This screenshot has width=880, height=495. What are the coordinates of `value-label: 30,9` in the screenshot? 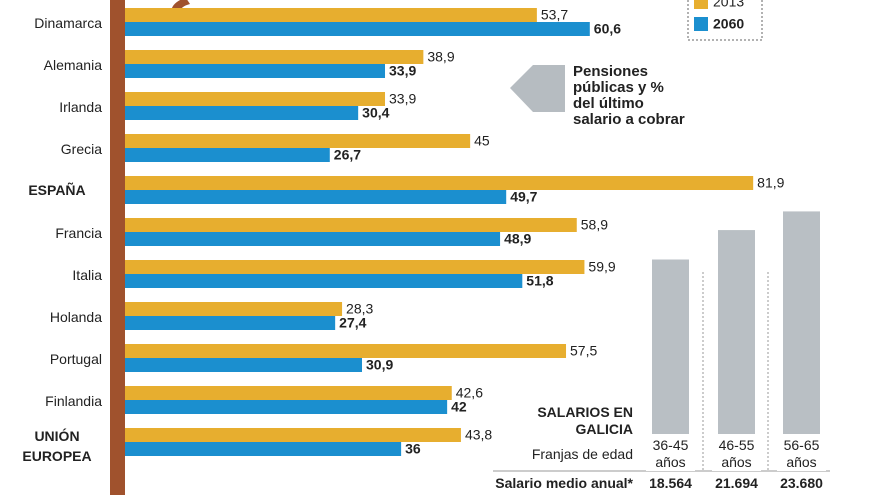 It's located at (379, 365).